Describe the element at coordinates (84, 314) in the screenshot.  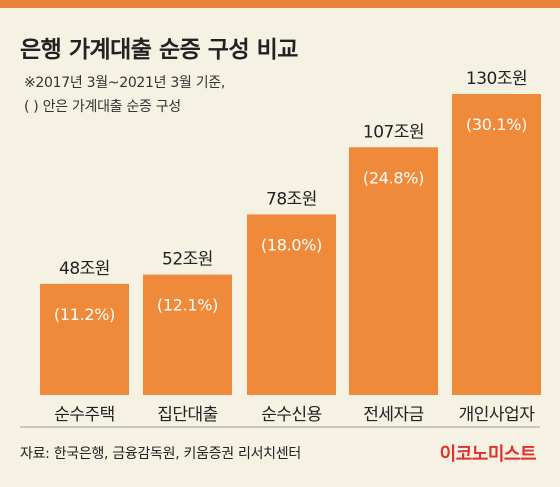
I see `share-label-1: (11.2%)` at that location.